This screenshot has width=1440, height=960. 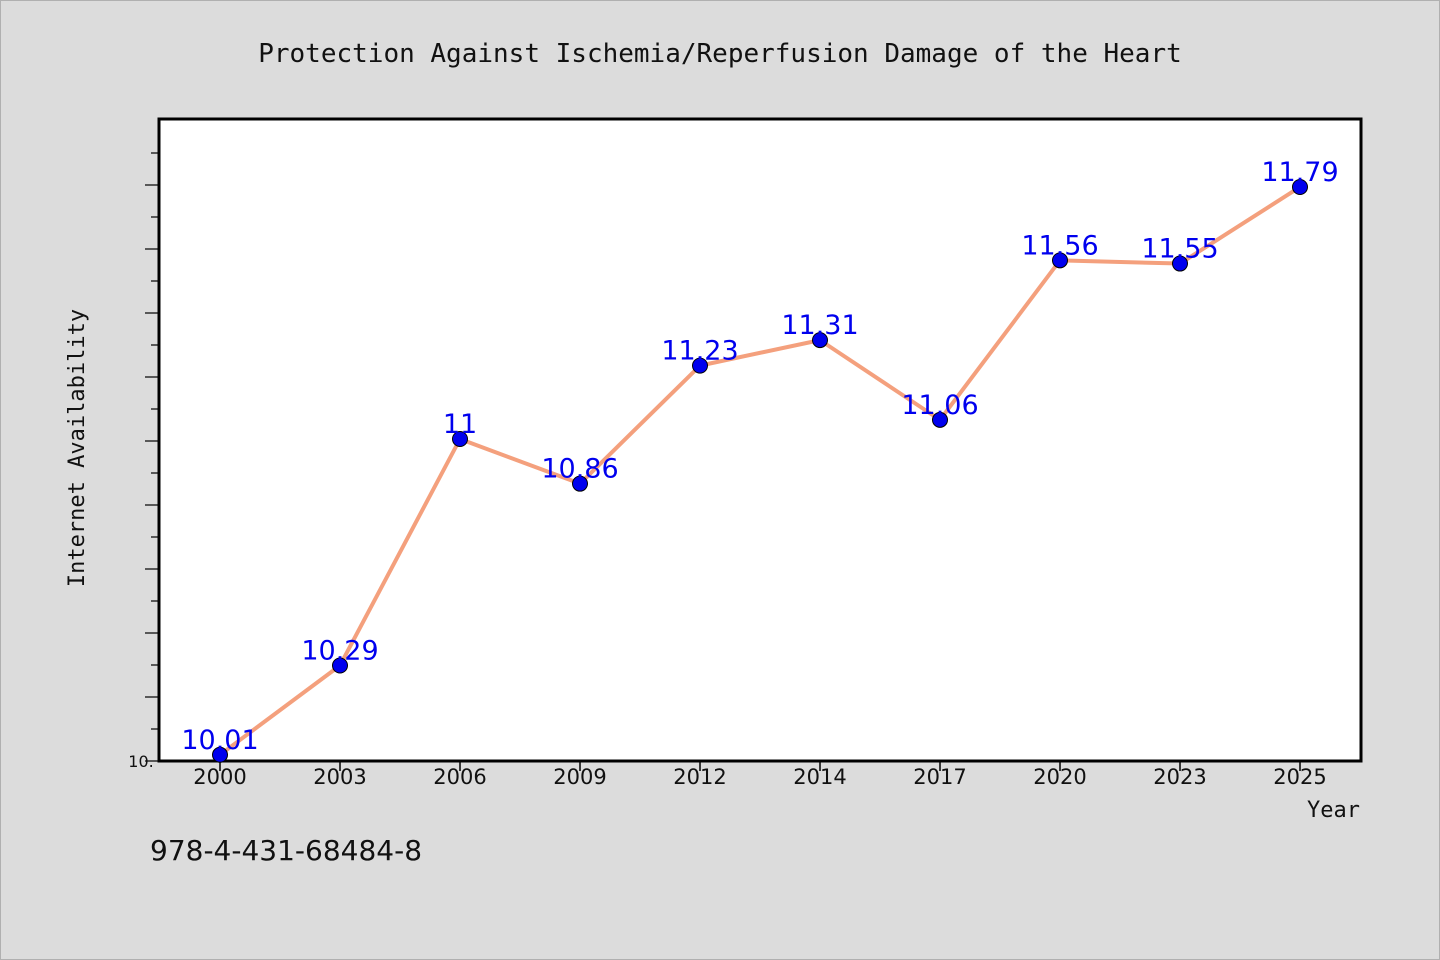 What do you see at coordinates (1333, 810) in the screenshot?
I see `x-axis-label: Year` at bounding box center [1333, 810].